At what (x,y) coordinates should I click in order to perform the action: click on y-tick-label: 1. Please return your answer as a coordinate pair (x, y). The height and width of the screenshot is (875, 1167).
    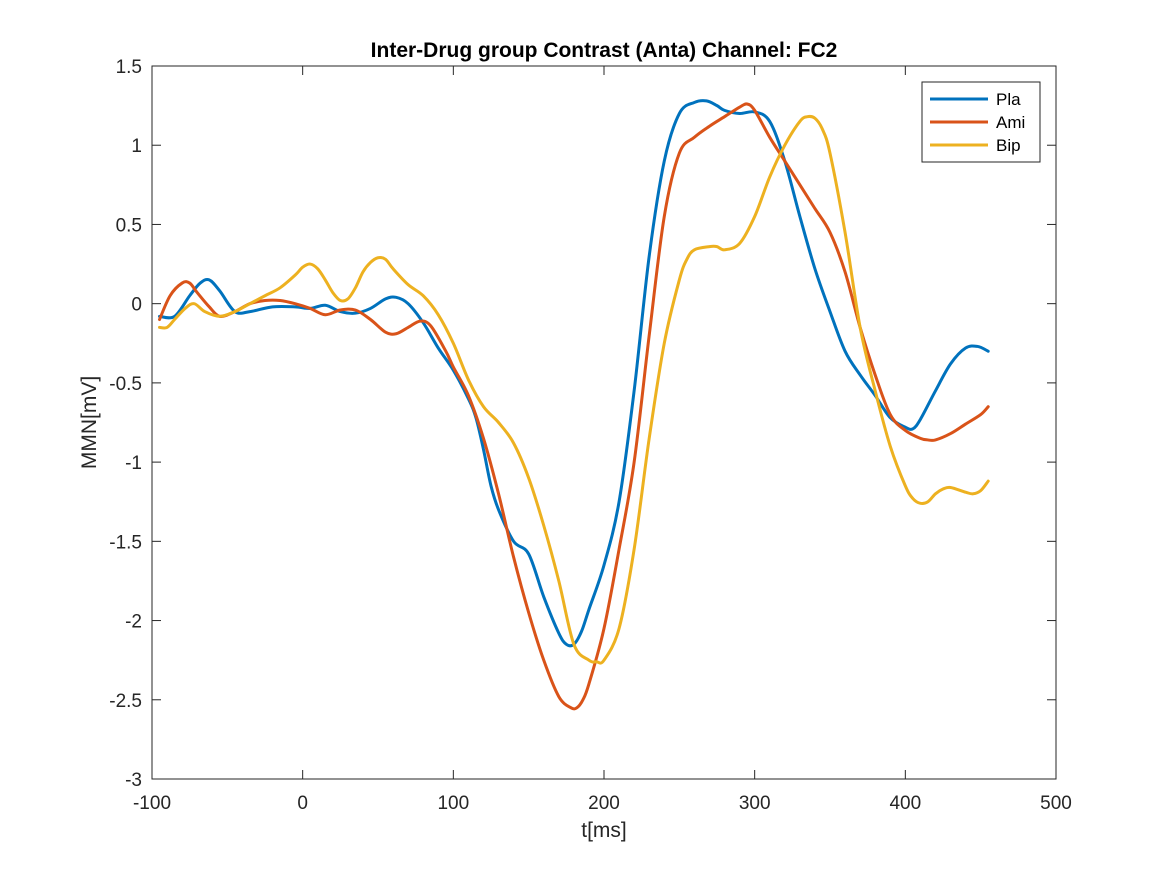
    Looking at the image, I should click on (136, 146).